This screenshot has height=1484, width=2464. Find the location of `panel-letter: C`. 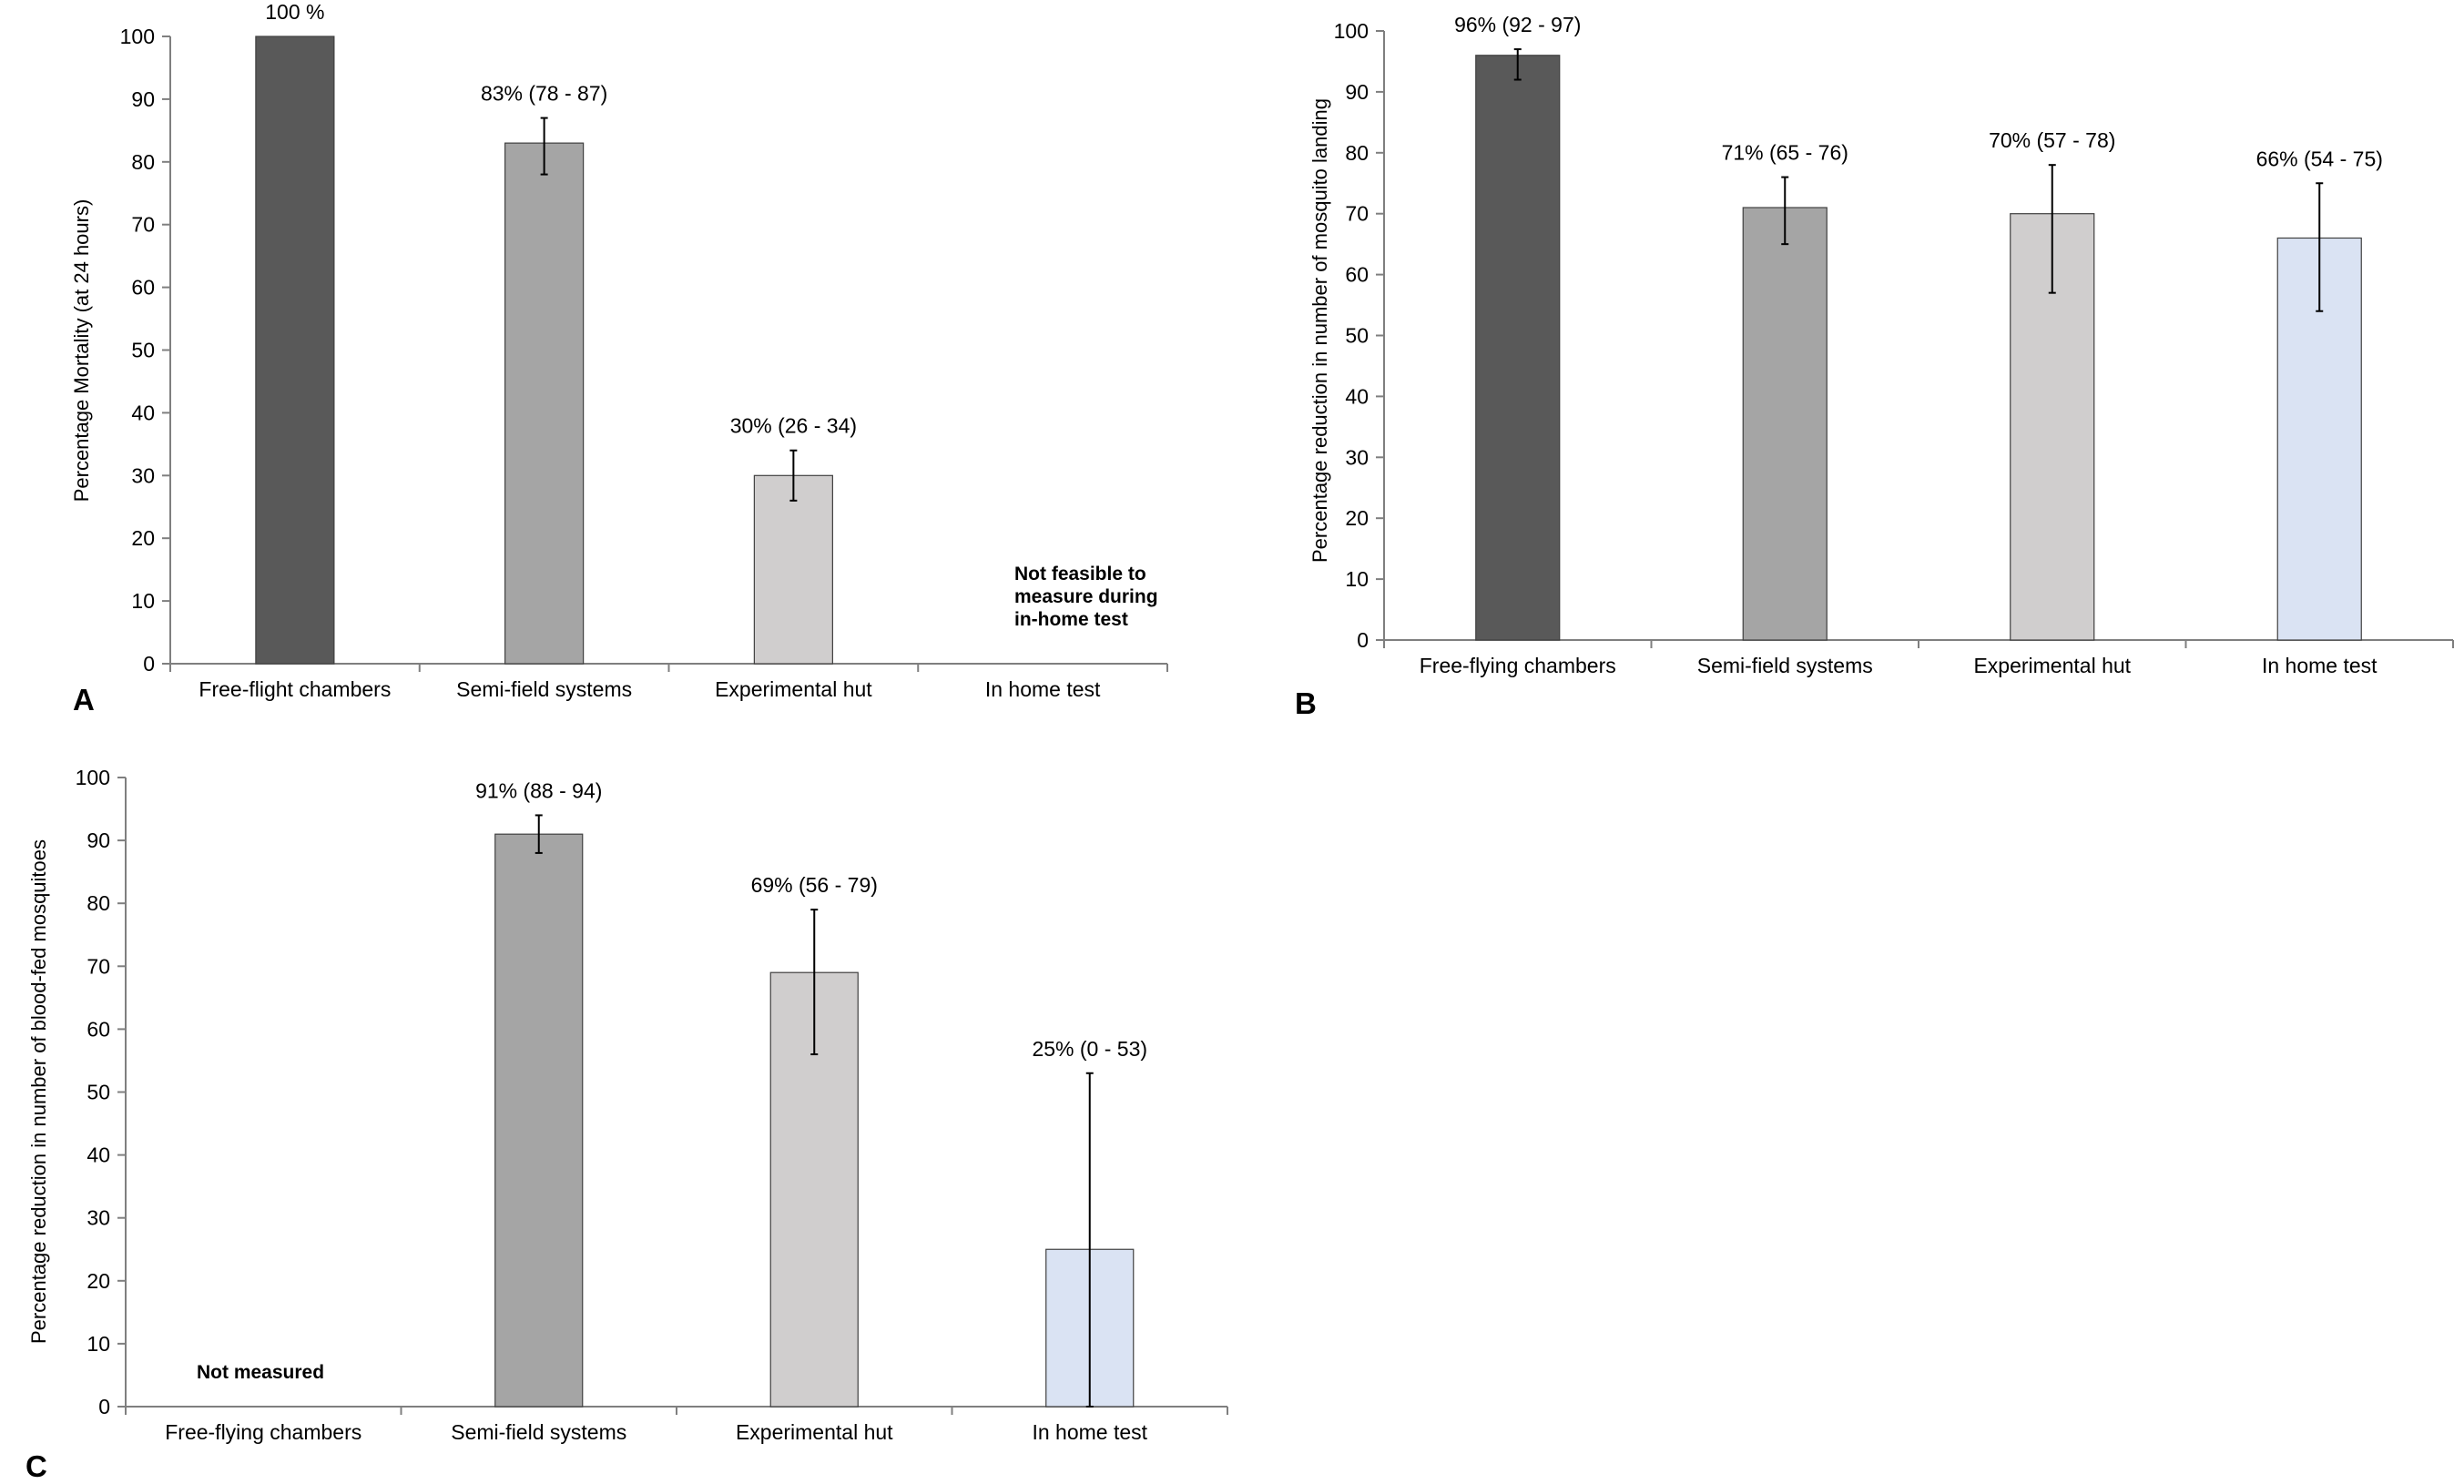

panel-letter: C is located at coordinates (36, 1466).